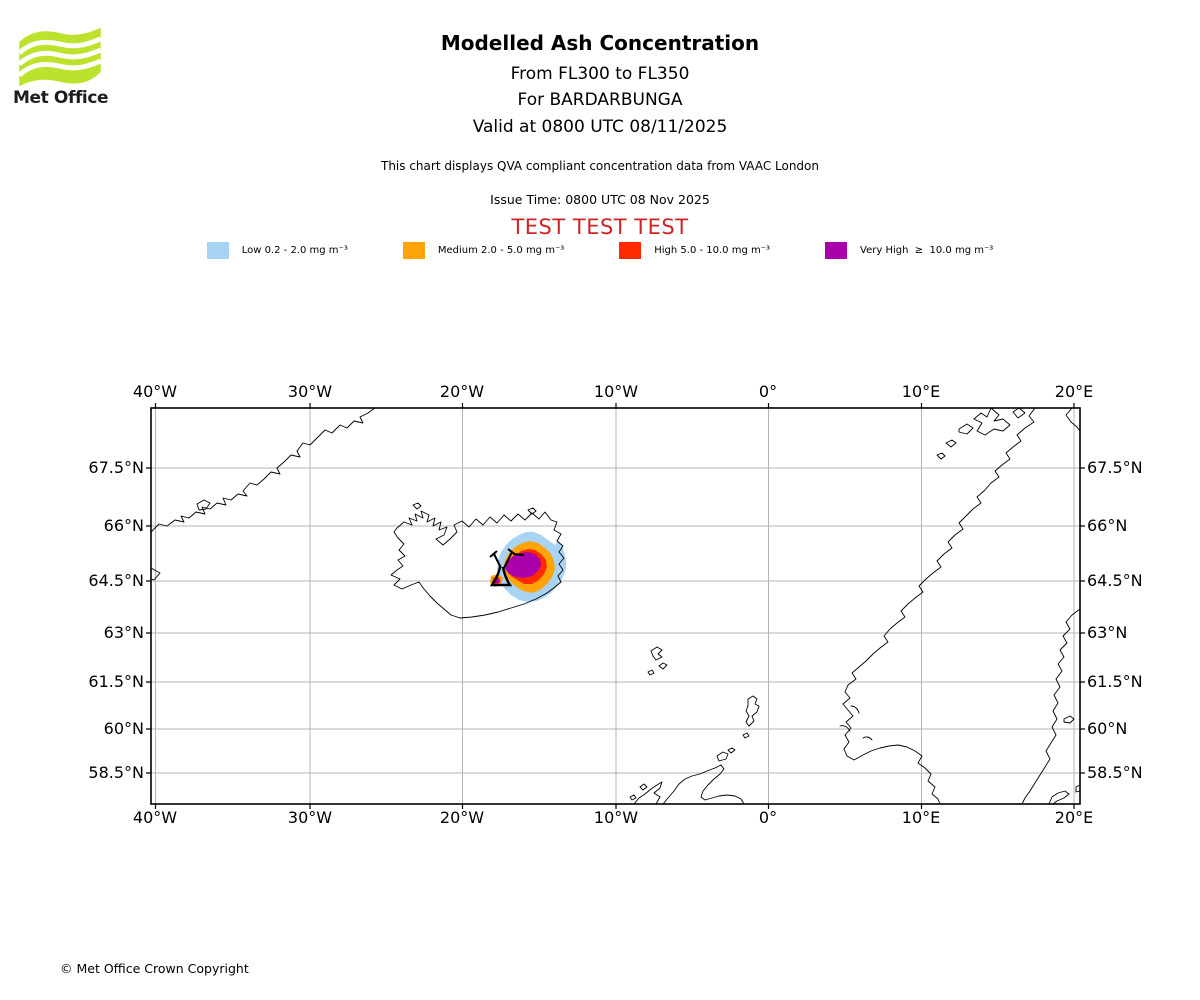 The image size is (1200, 1000). Describe the element at coordinates (921, 391) in the screenshot. I see `x-tick-top-10e: 10°E` at that location.